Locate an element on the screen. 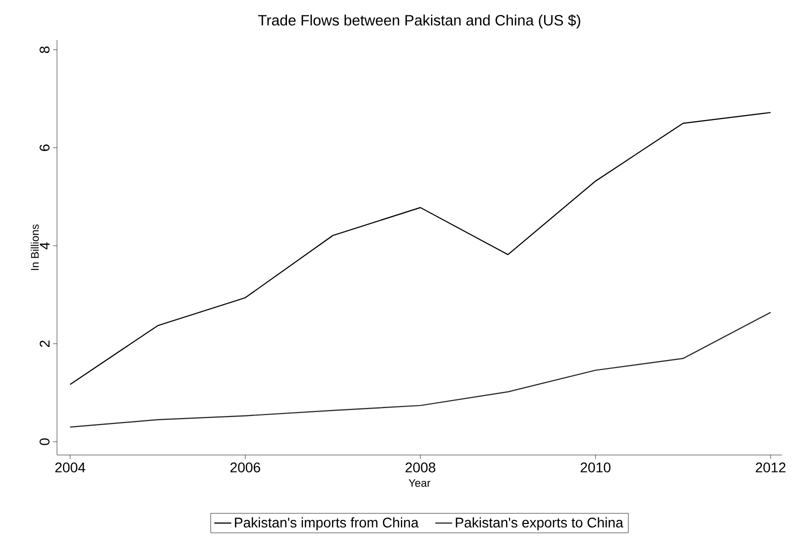  y-tick-label: 2 is located at coordinates (45, 343).